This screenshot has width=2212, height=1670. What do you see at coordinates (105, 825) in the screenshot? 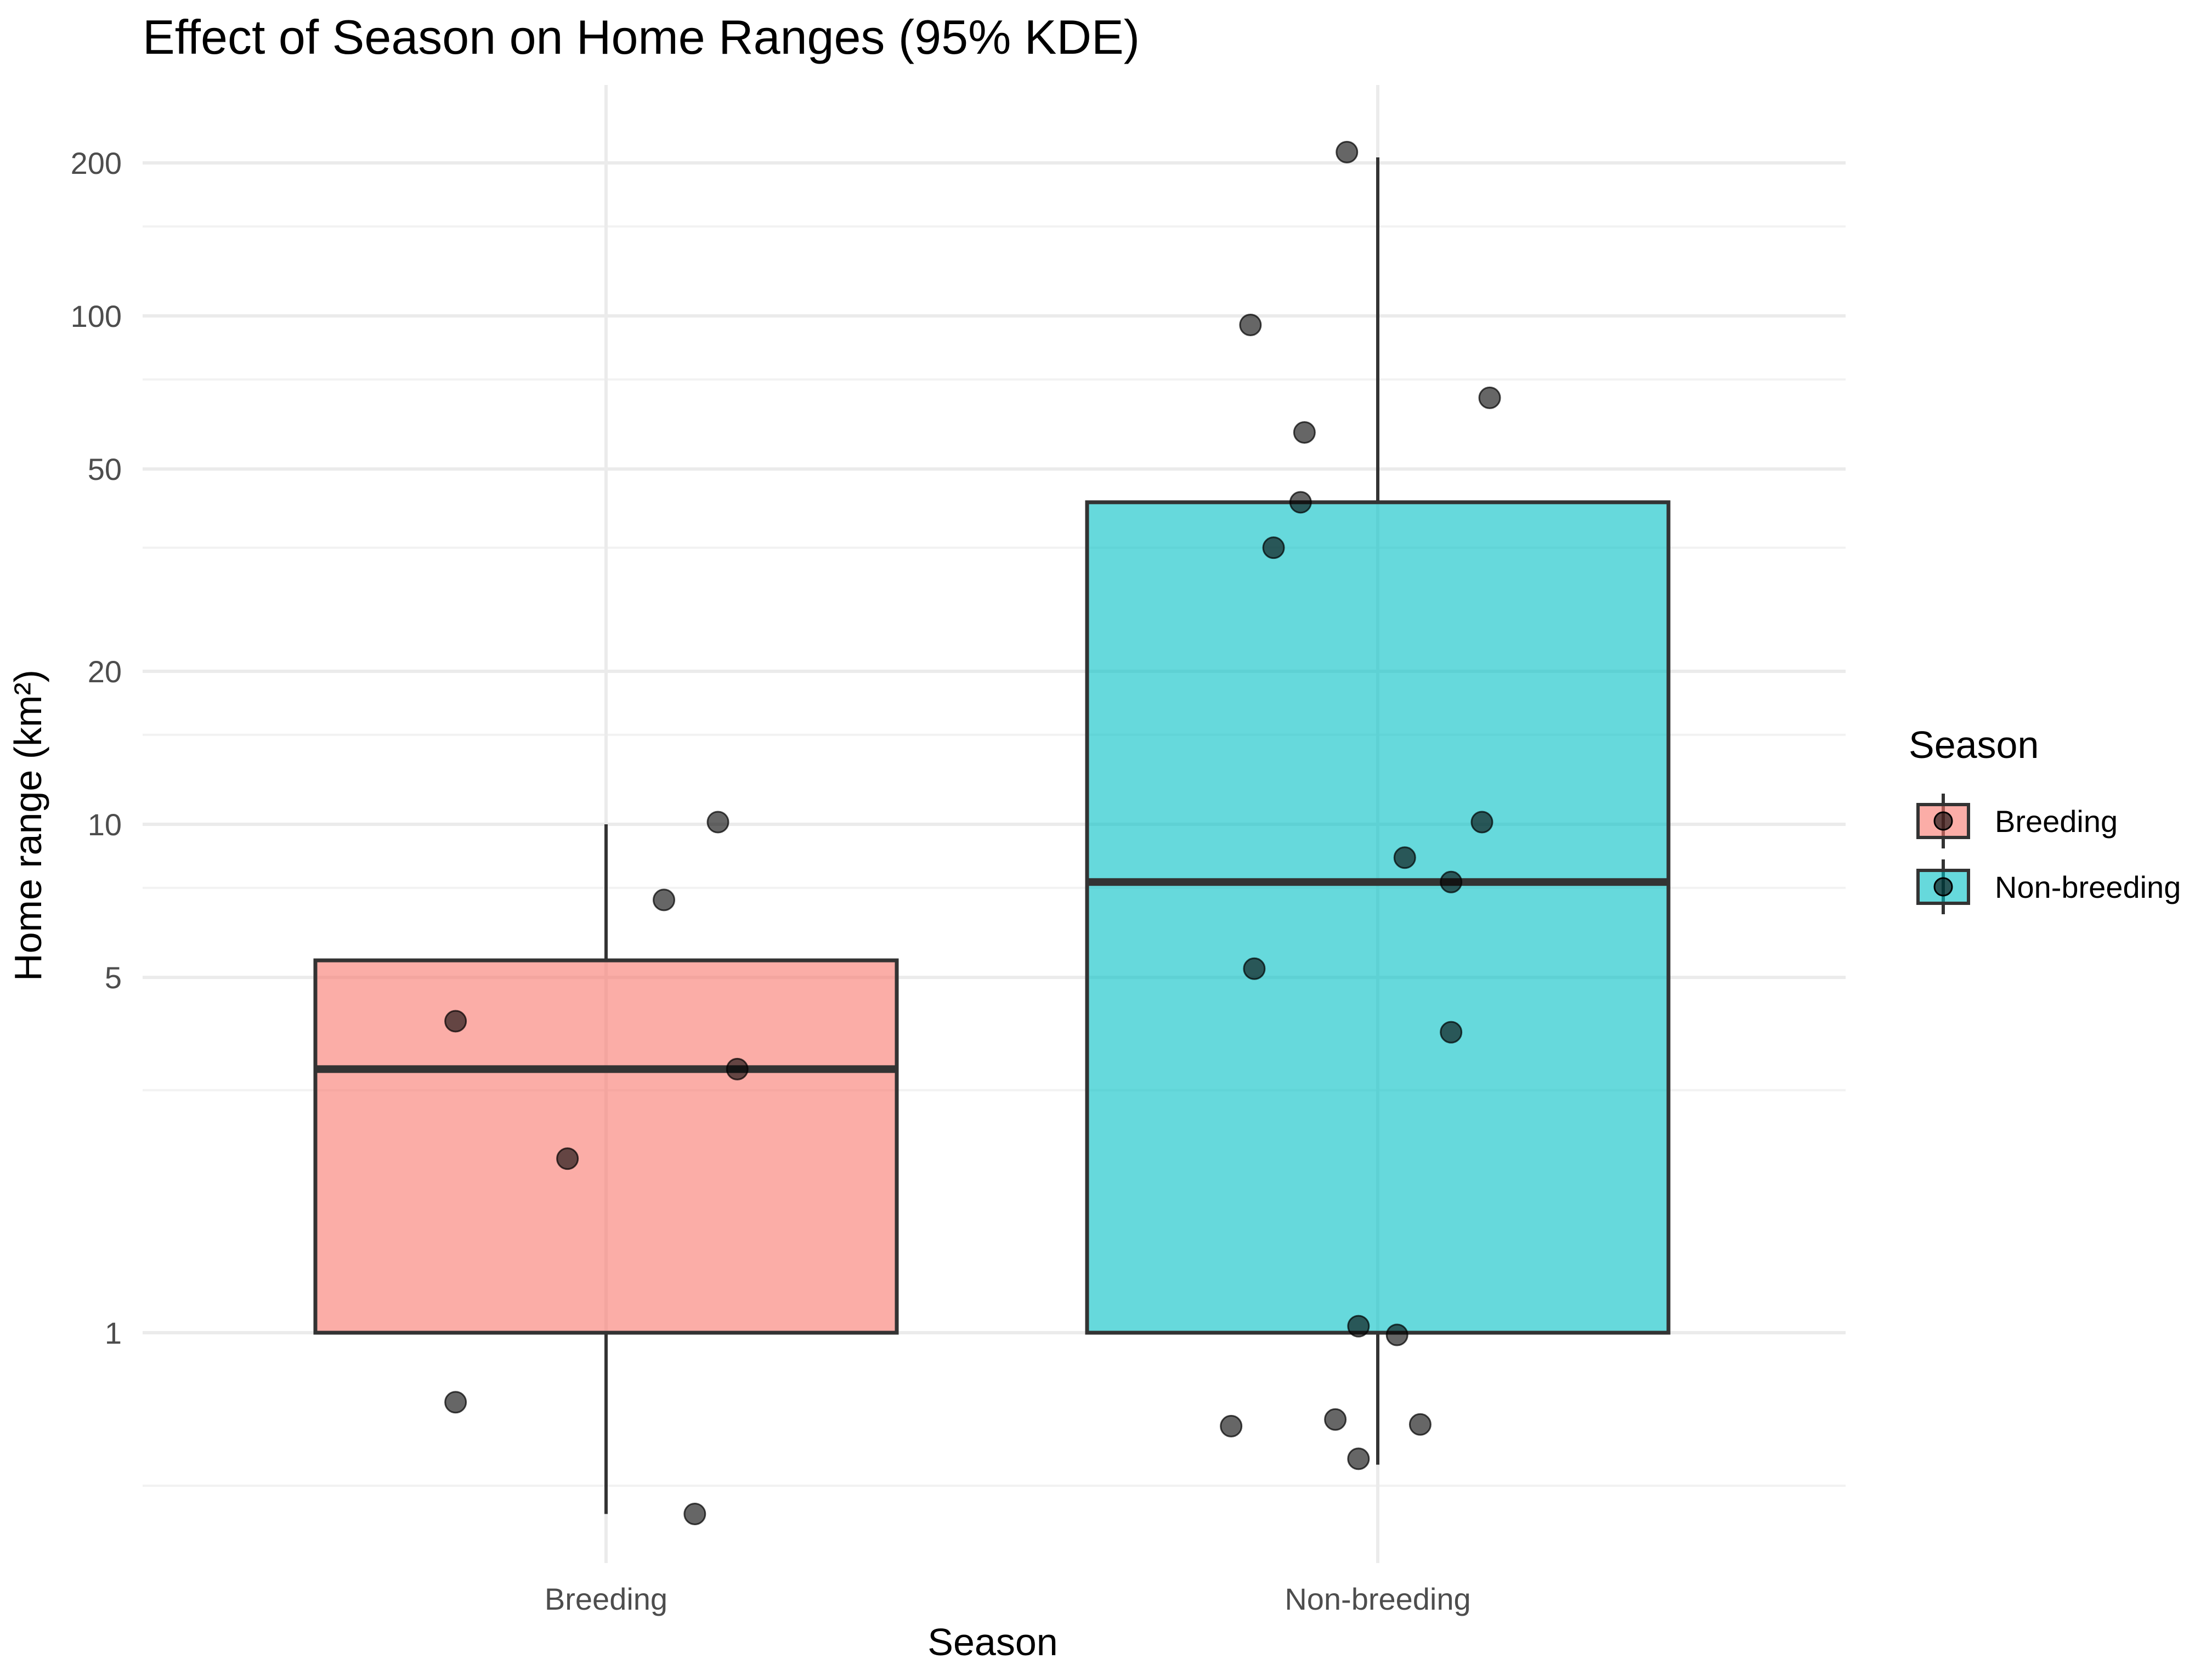
I see `y-tick-label: 10` at bounding box center [105, 825].